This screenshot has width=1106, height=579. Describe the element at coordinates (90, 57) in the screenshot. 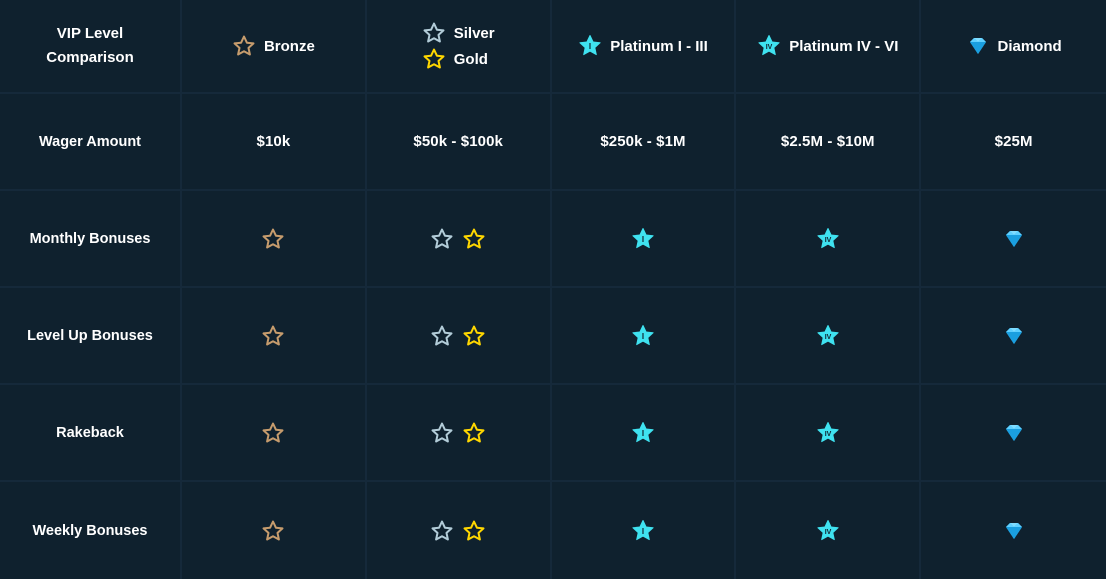

I see `corner-label-line2: Comparison` at that location.